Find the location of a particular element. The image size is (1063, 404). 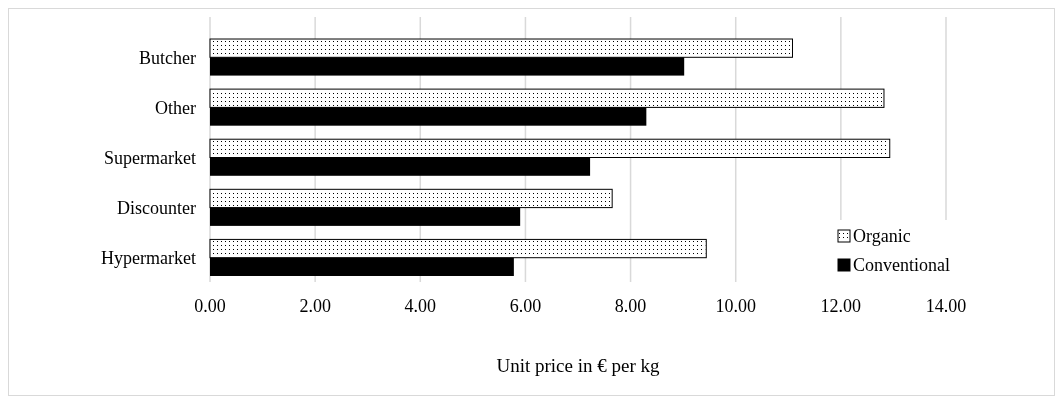

x-axis-title: Unit price in € per kg is located at coordinates (578, 365).